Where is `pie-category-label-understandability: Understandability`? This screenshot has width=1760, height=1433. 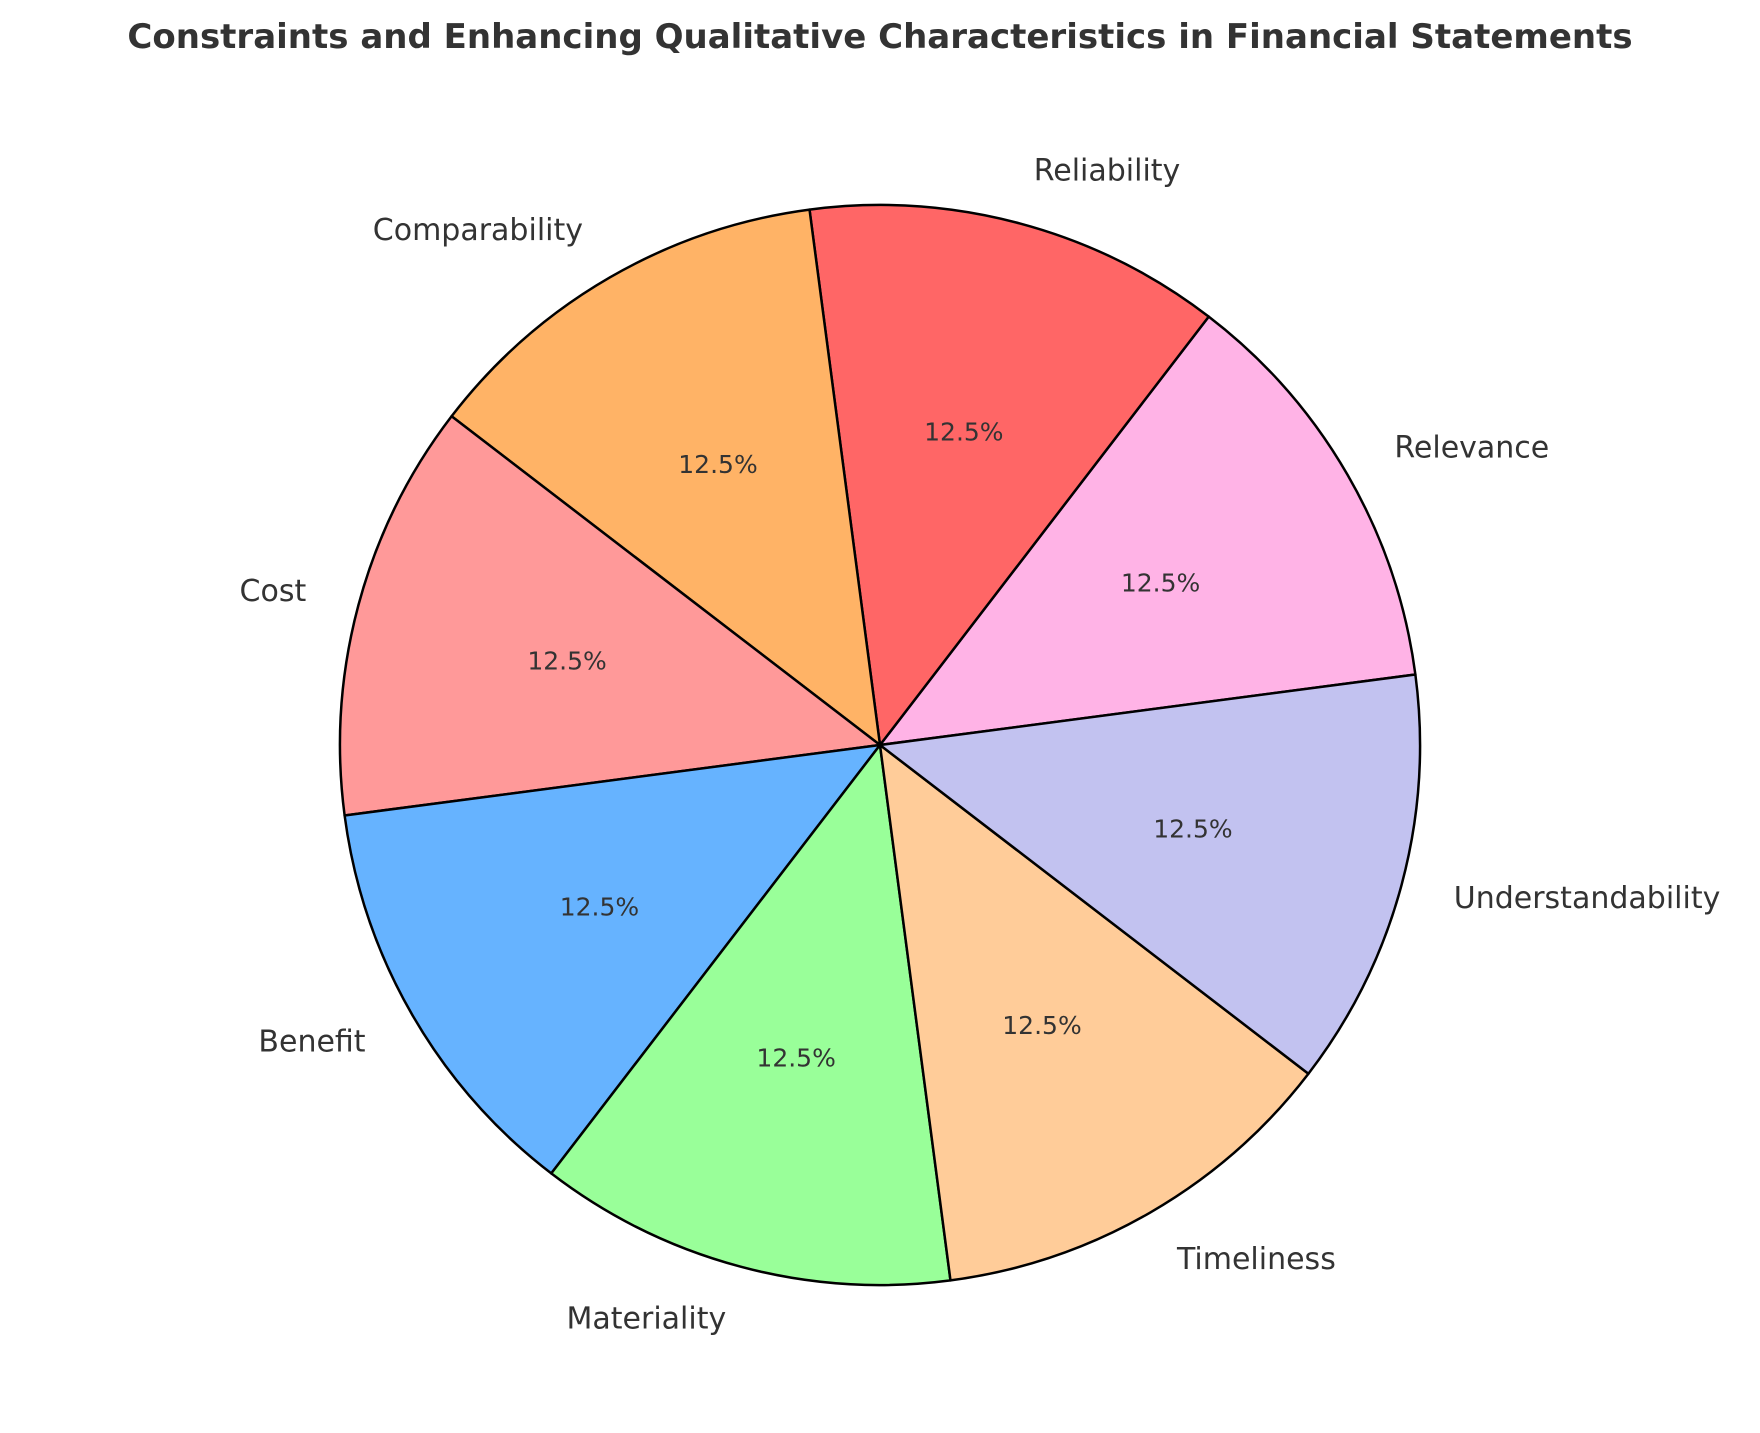
pie-category-label-understandability: Understandability is located at coordinates (1587, 898).